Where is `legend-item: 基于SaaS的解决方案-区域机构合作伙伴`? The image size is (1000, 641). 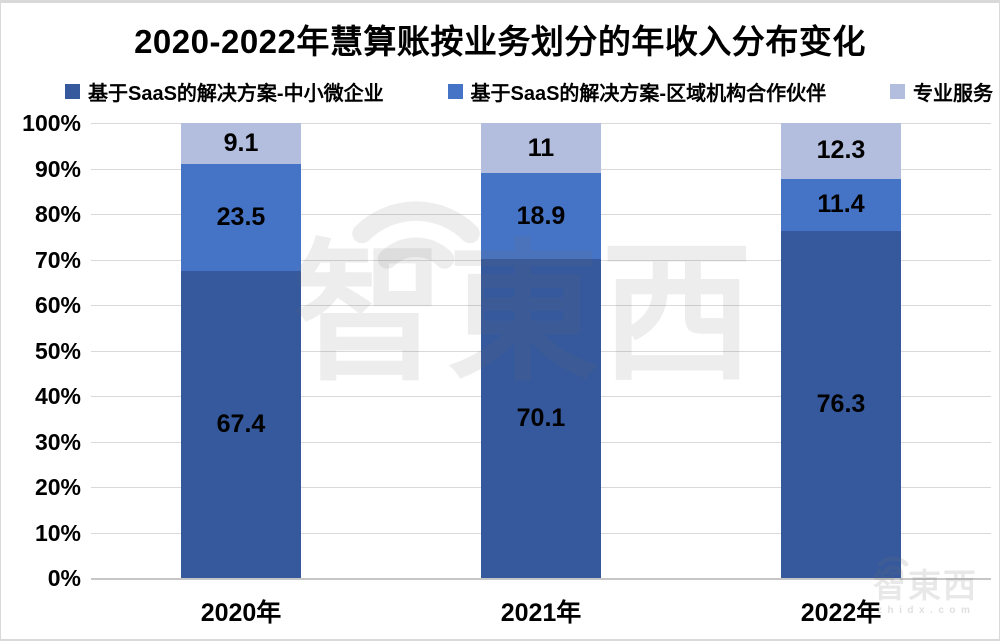
legend-item: 基于SaaS的解决方案-区域机构合作伙伴 is located at coordinates (637, 91).